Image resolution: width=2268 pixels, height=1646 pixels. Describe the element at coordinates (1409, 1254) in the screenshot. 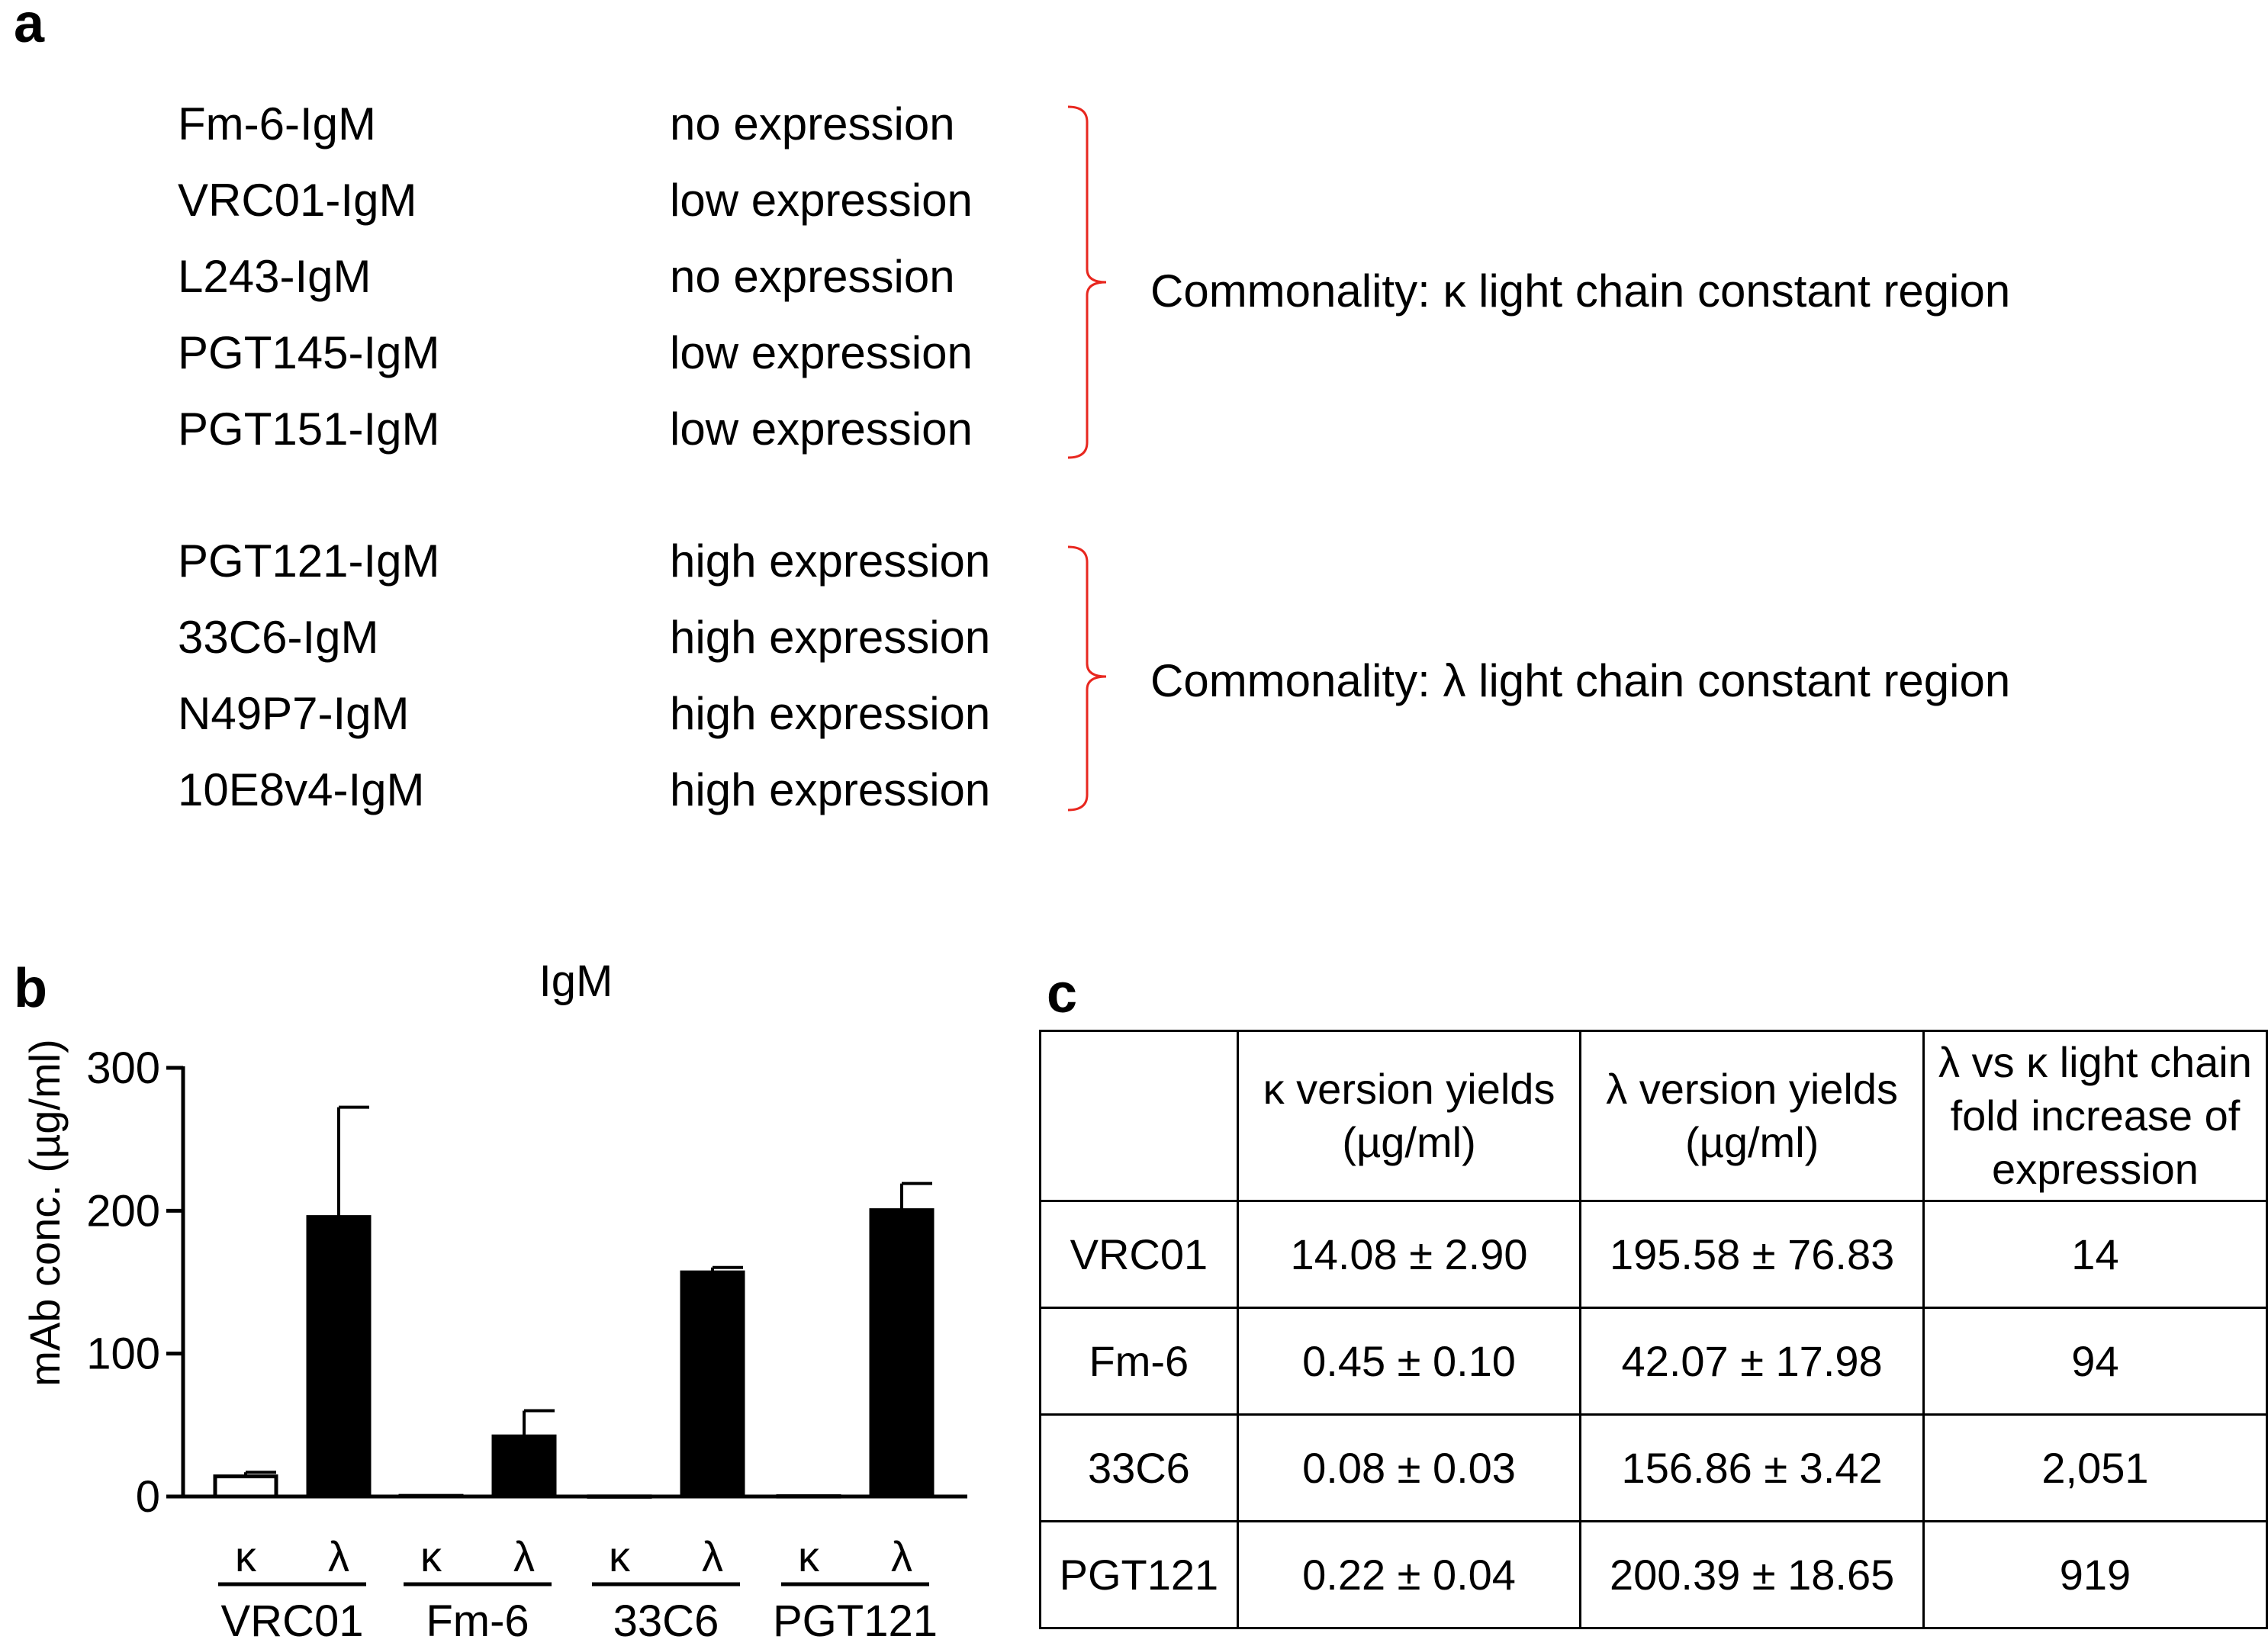

I see `kappa-yield-cell: 14.08 ± 2.90` at that location.